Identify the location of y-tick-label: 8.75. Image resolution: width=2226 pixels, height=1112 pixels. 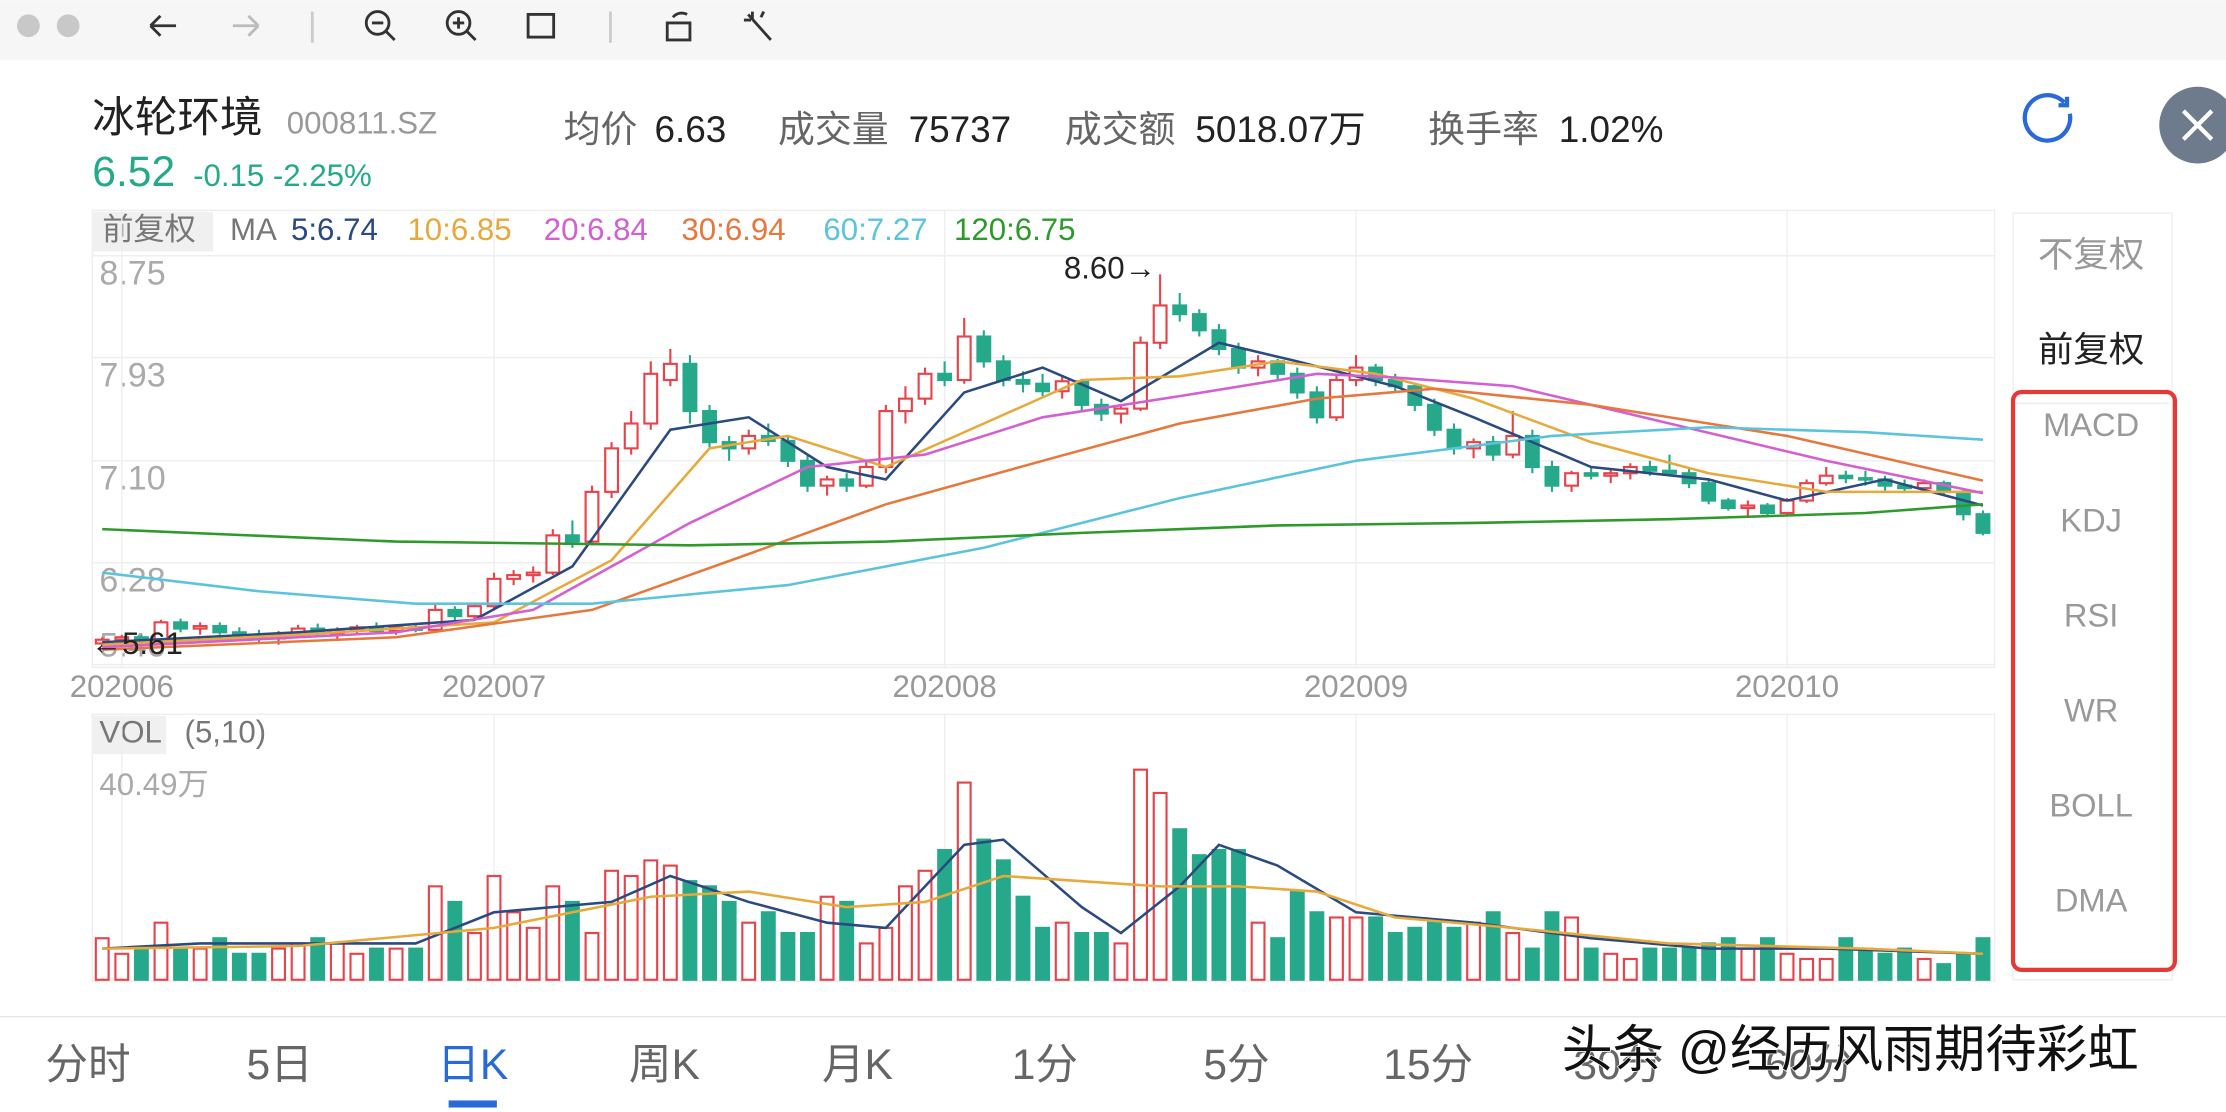
(132, 274).